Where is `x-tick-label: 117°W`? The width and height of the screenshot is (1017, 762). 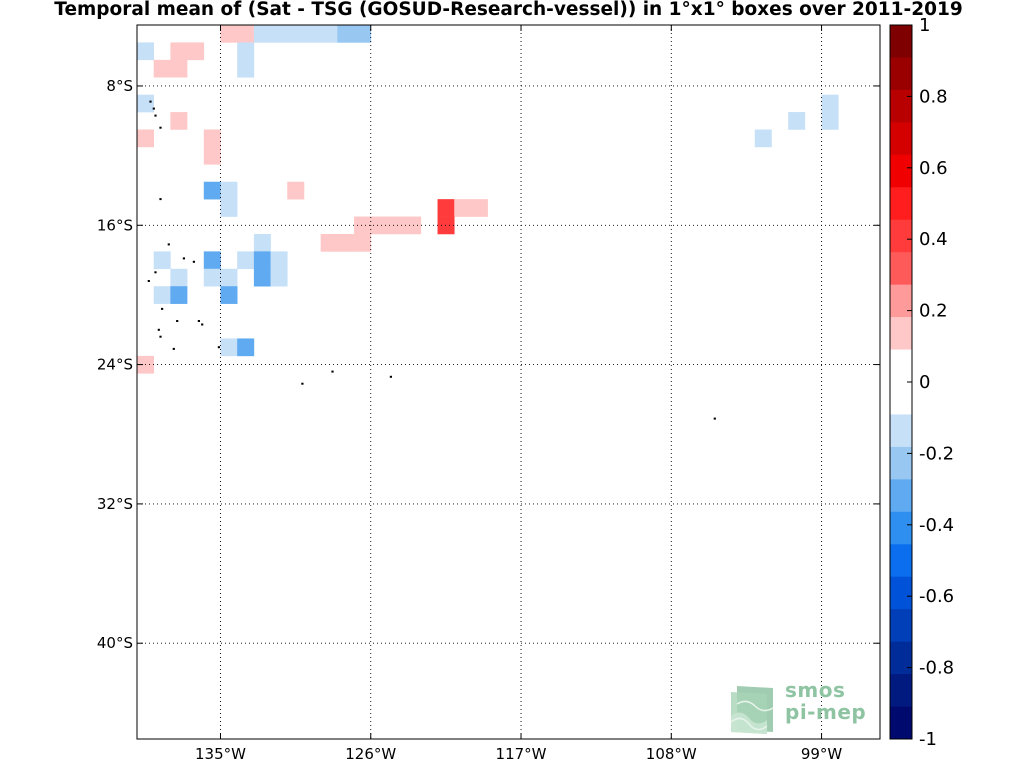 x-tick-label: 117°W is located at coordinates (521, 753).